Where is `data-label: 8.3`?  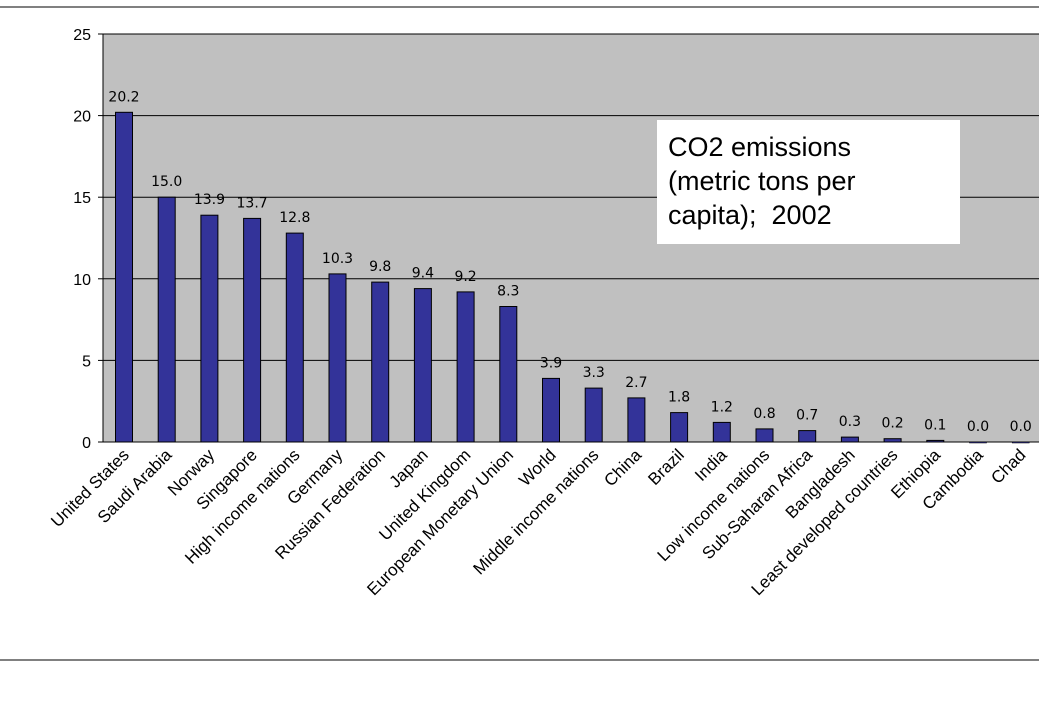
data-label: 8.3 is located at coordinates (508, 292).